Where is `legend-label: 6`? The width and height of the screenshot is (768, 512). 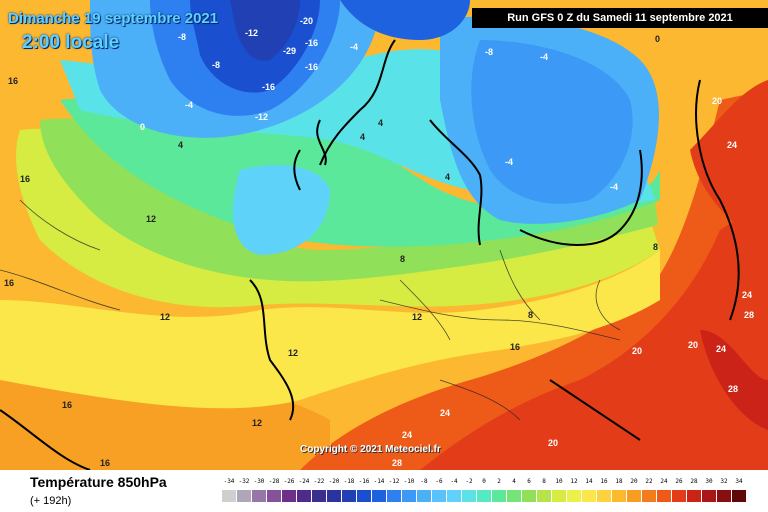 legend-label: 6 is located at coordinates (529, 481).